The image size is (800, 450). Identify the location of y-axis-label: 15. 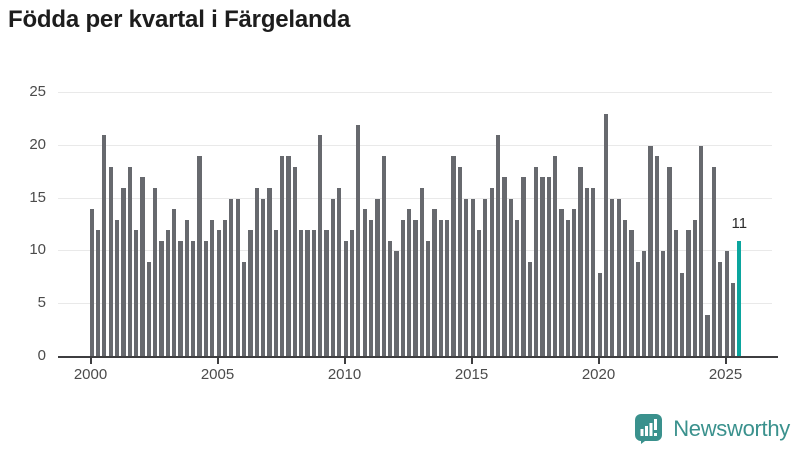
(37, 197).